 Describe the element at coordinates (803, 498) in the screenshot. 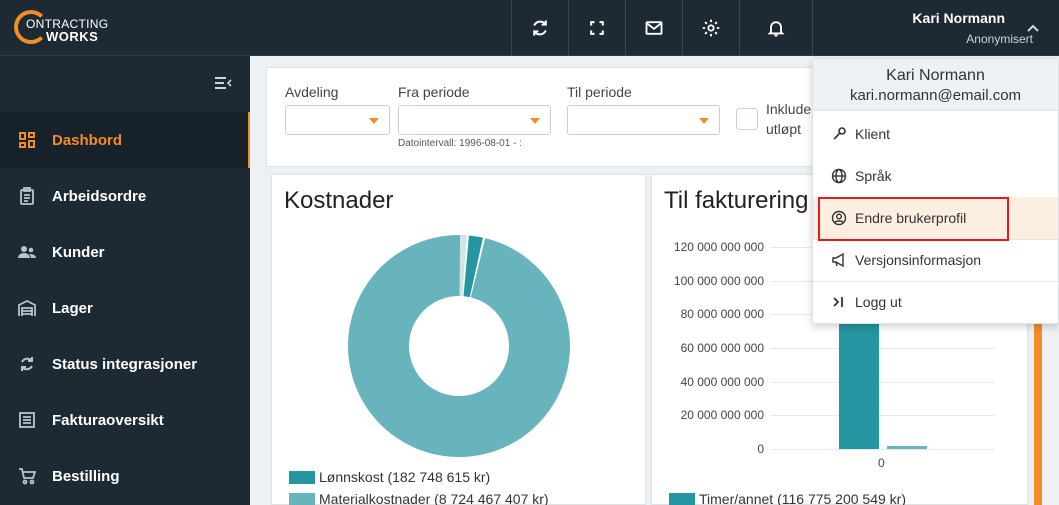

I see `legend-label: Timer/annet (116 775 200 549 kr)` at that location.